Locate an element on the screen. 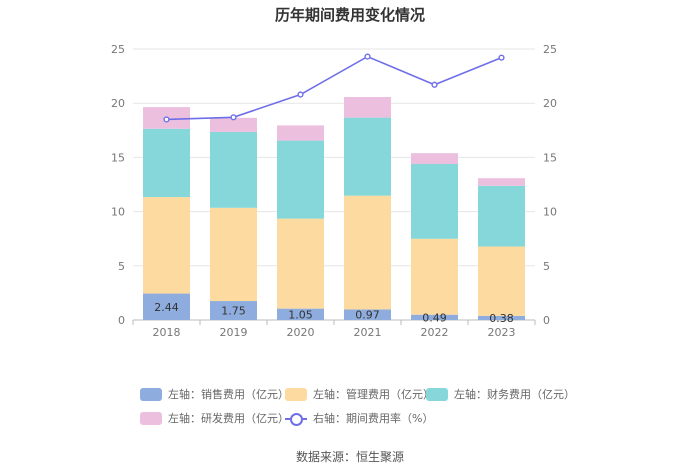  y-right-tick-label: 10 is located at coordinates (550, 212).